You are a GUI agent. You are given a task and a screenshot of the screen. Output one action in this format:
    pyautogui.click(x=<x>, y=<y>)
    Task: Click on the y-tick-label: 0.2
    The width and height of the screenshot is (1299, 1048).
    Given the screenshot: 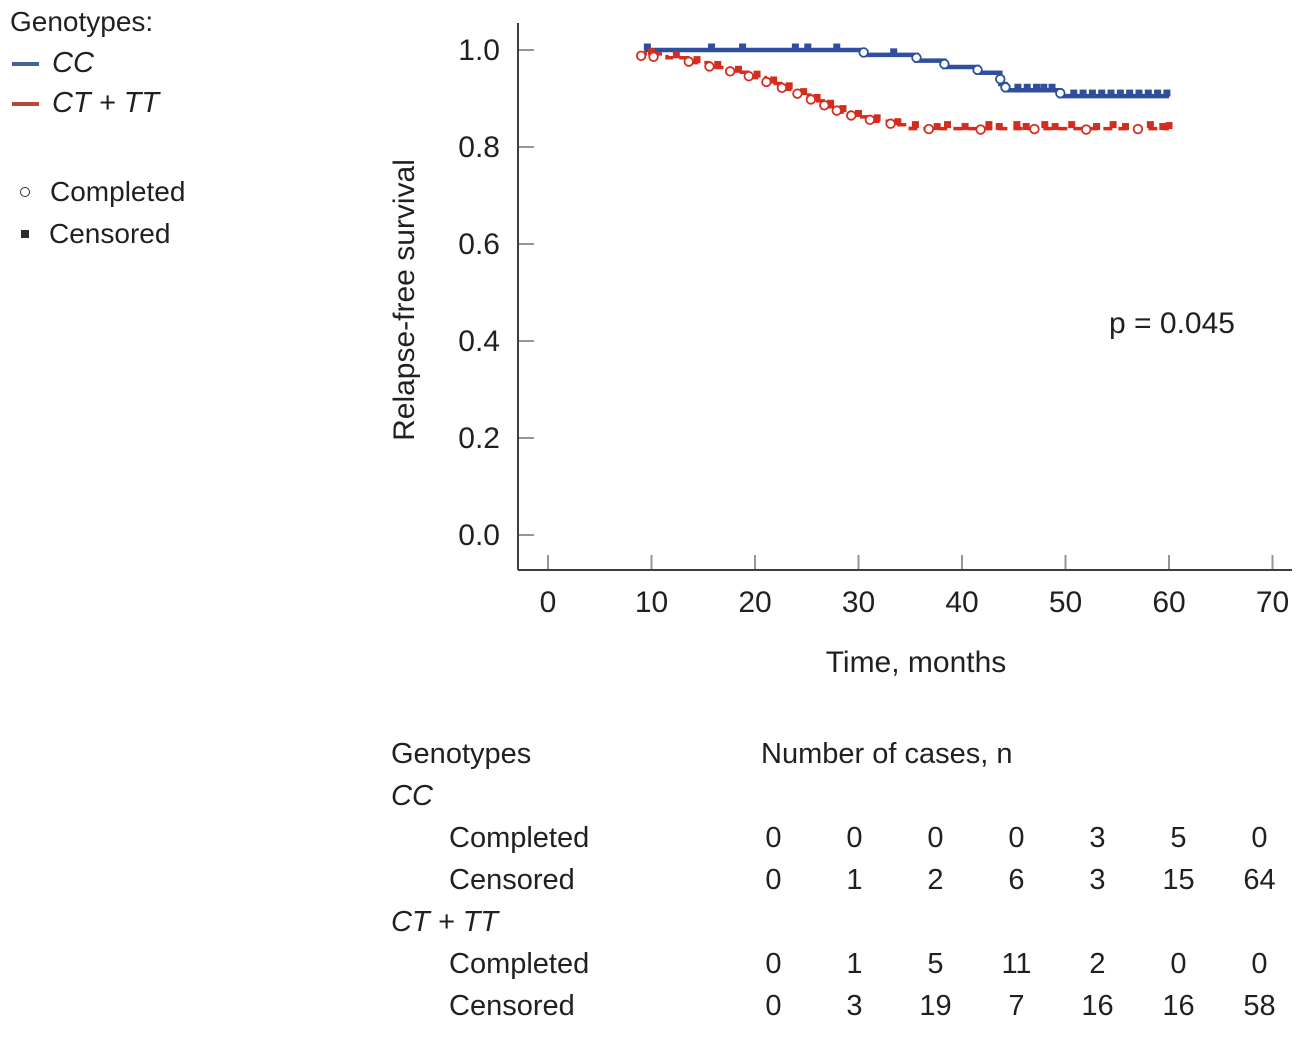 What is the action you would take?
    pyautogui.click(x=479, y=438)
    